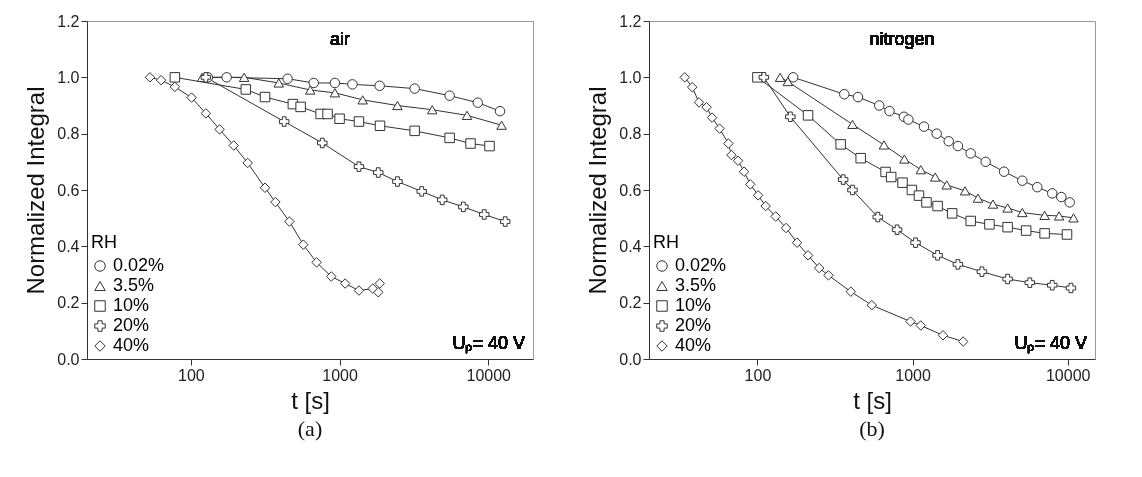  Describe the element at coordinates (340, 39) in the screenshot. I see `chart-title: air` at that location.